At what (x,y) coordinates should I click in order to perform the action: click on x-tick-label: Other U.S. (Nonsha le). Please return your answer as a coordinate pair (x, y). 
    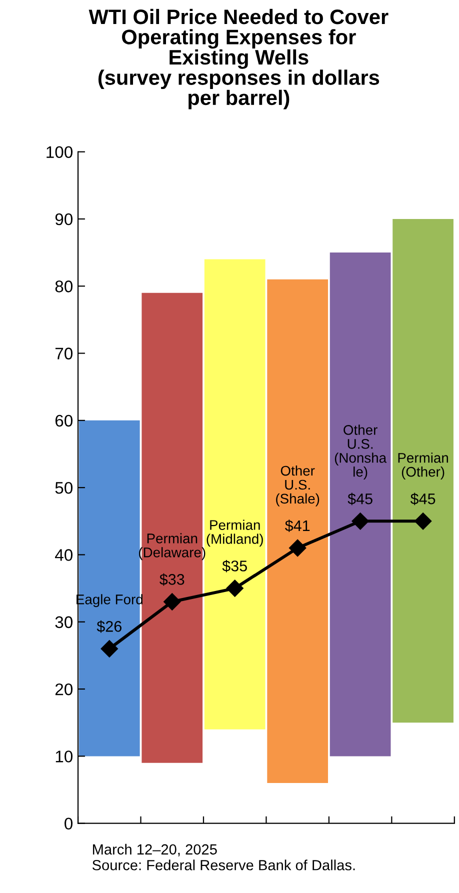
    Looking at the image, I should click on (360, 452).